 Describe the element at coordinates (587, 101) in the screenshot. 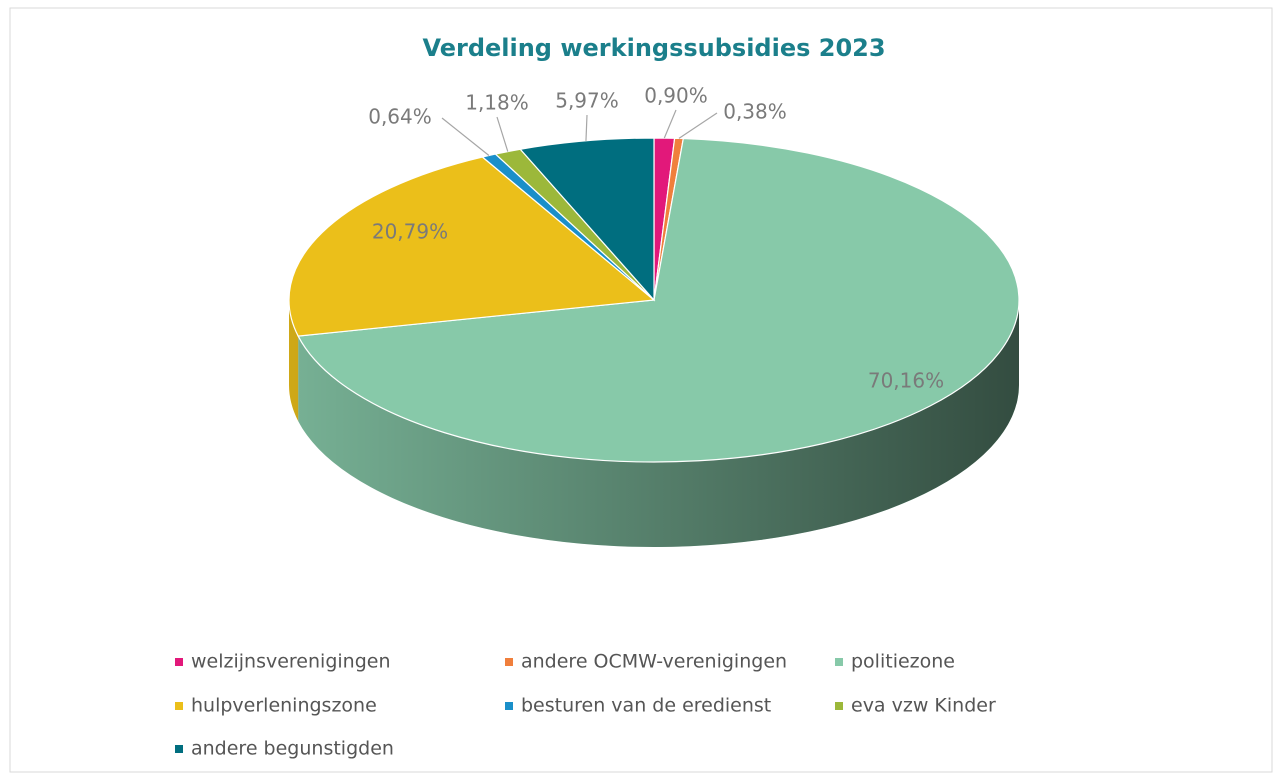

I see `data-label: 5,97%` at that location.